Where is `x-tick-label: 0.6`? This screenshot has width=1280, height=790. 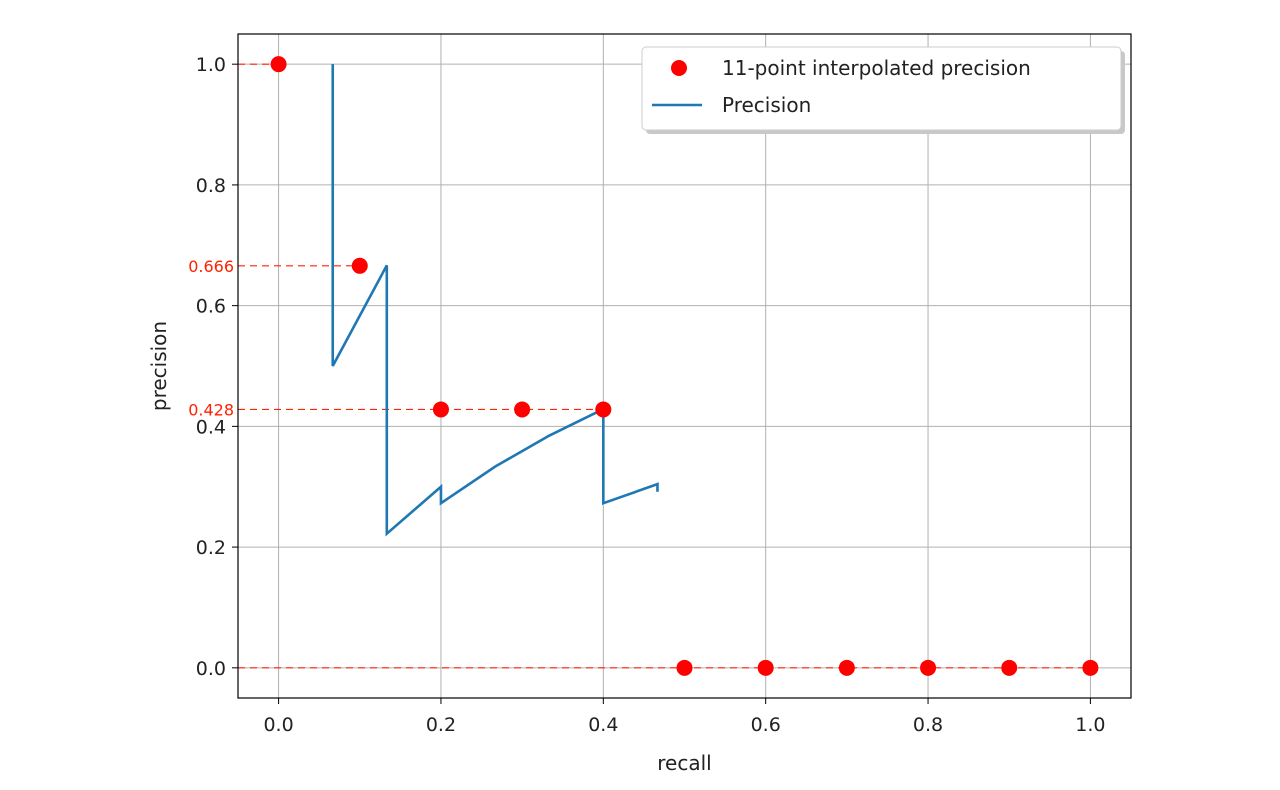 x-tick-label: 0.6 is located at coordinates (766, 725).